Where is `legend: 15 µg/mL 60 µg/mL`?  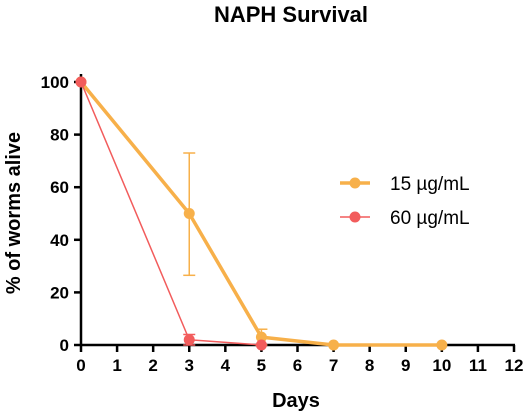 legend: 15 µg/mL 60 µg/mL is located at coordinates (405, 201).